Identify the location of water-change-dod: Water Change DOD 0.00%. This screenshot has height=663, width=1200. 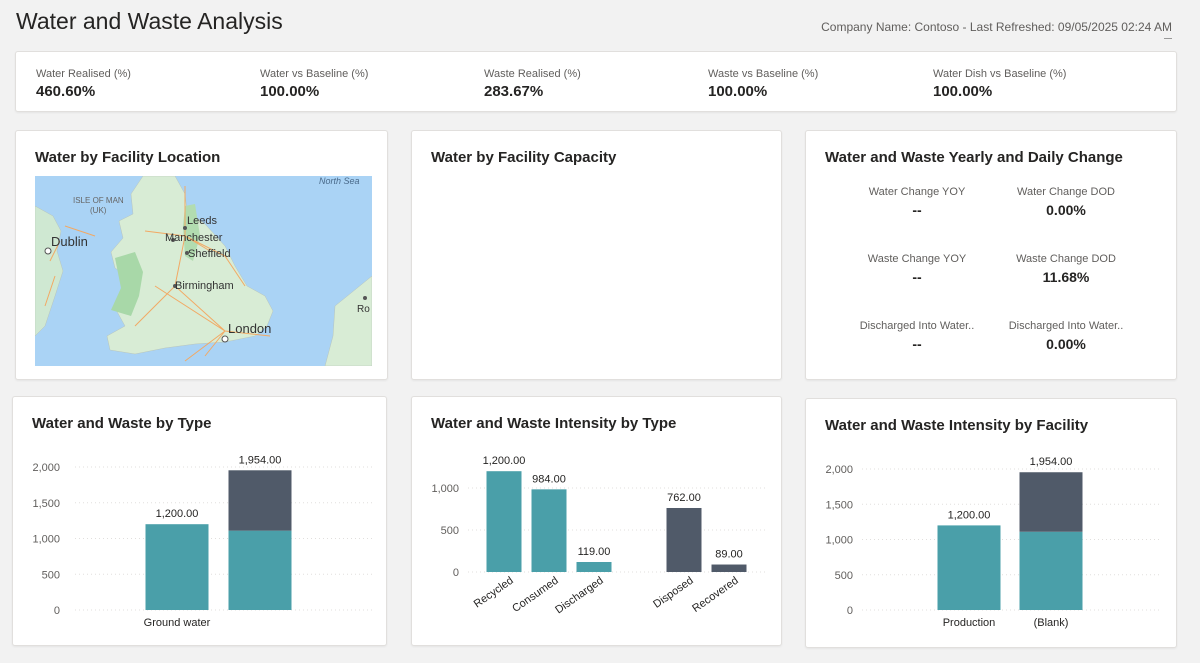
(1066, 202).